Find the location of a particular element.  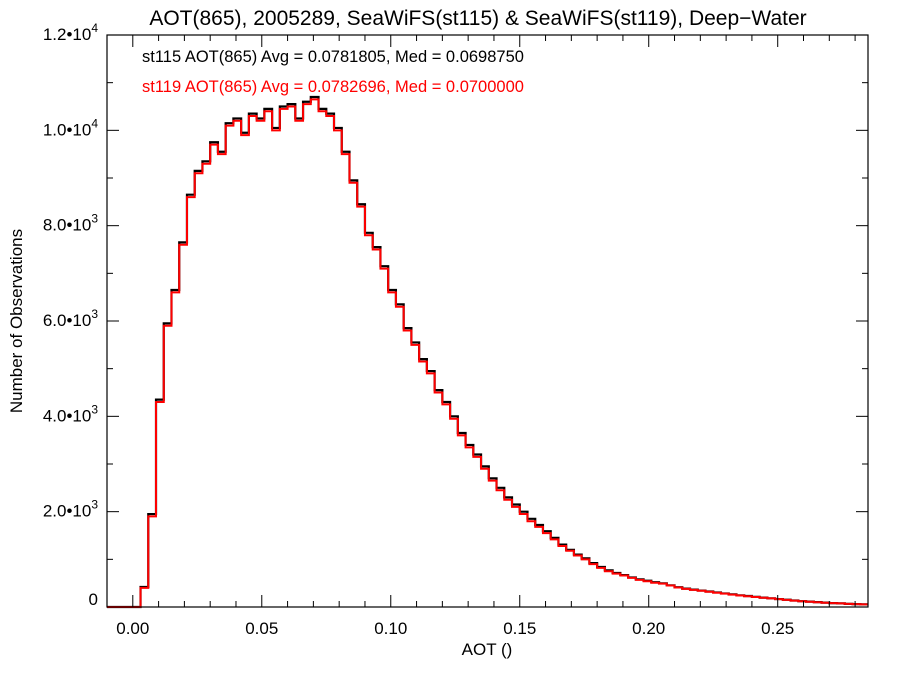

x-tick-label: 0.05 is located at coordinates (261, 628).